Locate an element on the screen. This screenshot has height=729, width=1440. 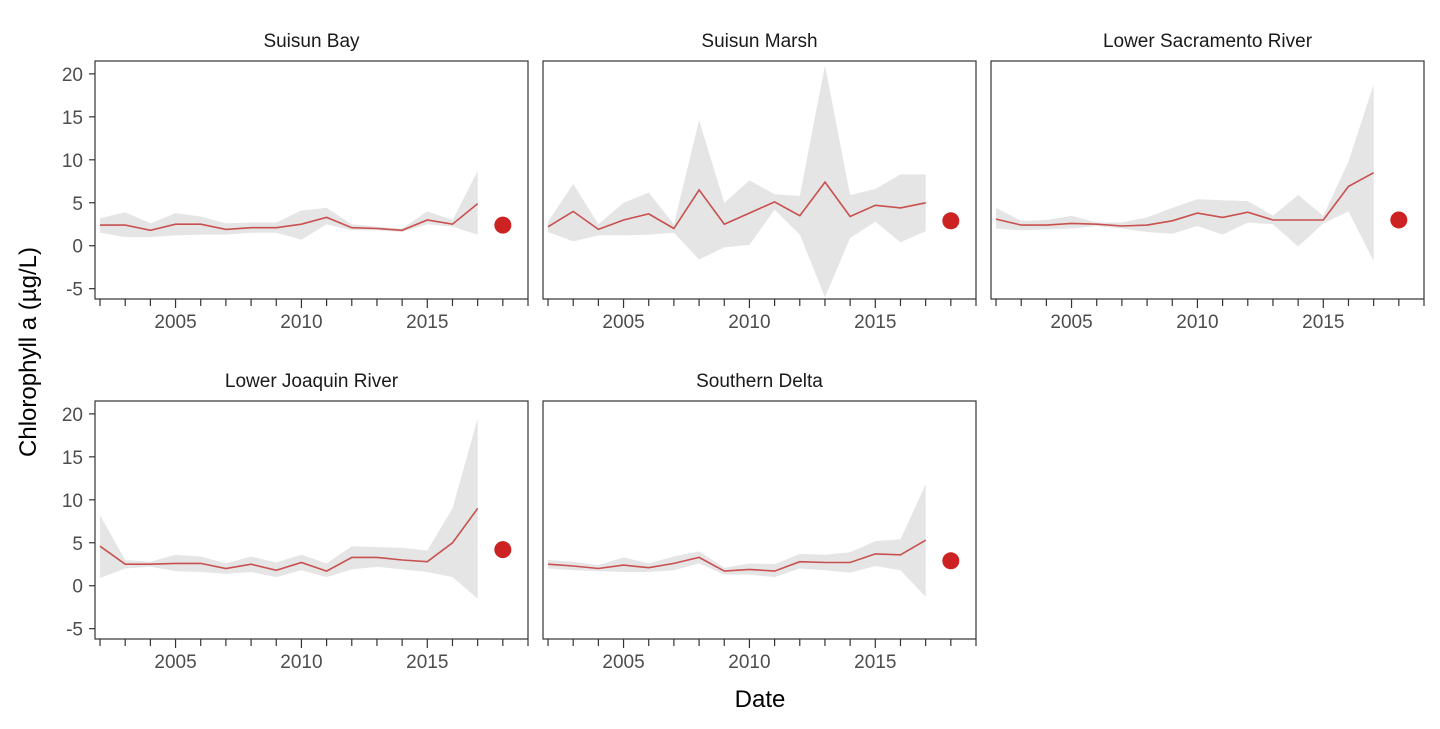
panel-title: Suisun Marsh is located at coordinates (759, 41).